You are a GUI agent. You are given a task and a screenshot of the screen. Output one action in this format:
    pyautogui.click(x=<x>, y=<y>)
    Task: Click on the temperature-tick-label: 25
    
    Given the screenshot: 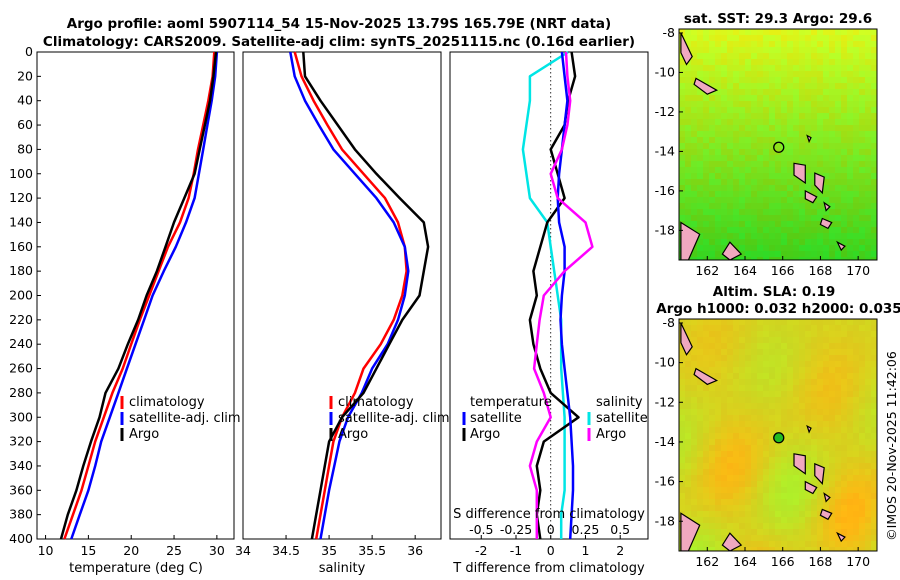 What is the action you would take?
    pyautogui.click(x=174, y=550)
    